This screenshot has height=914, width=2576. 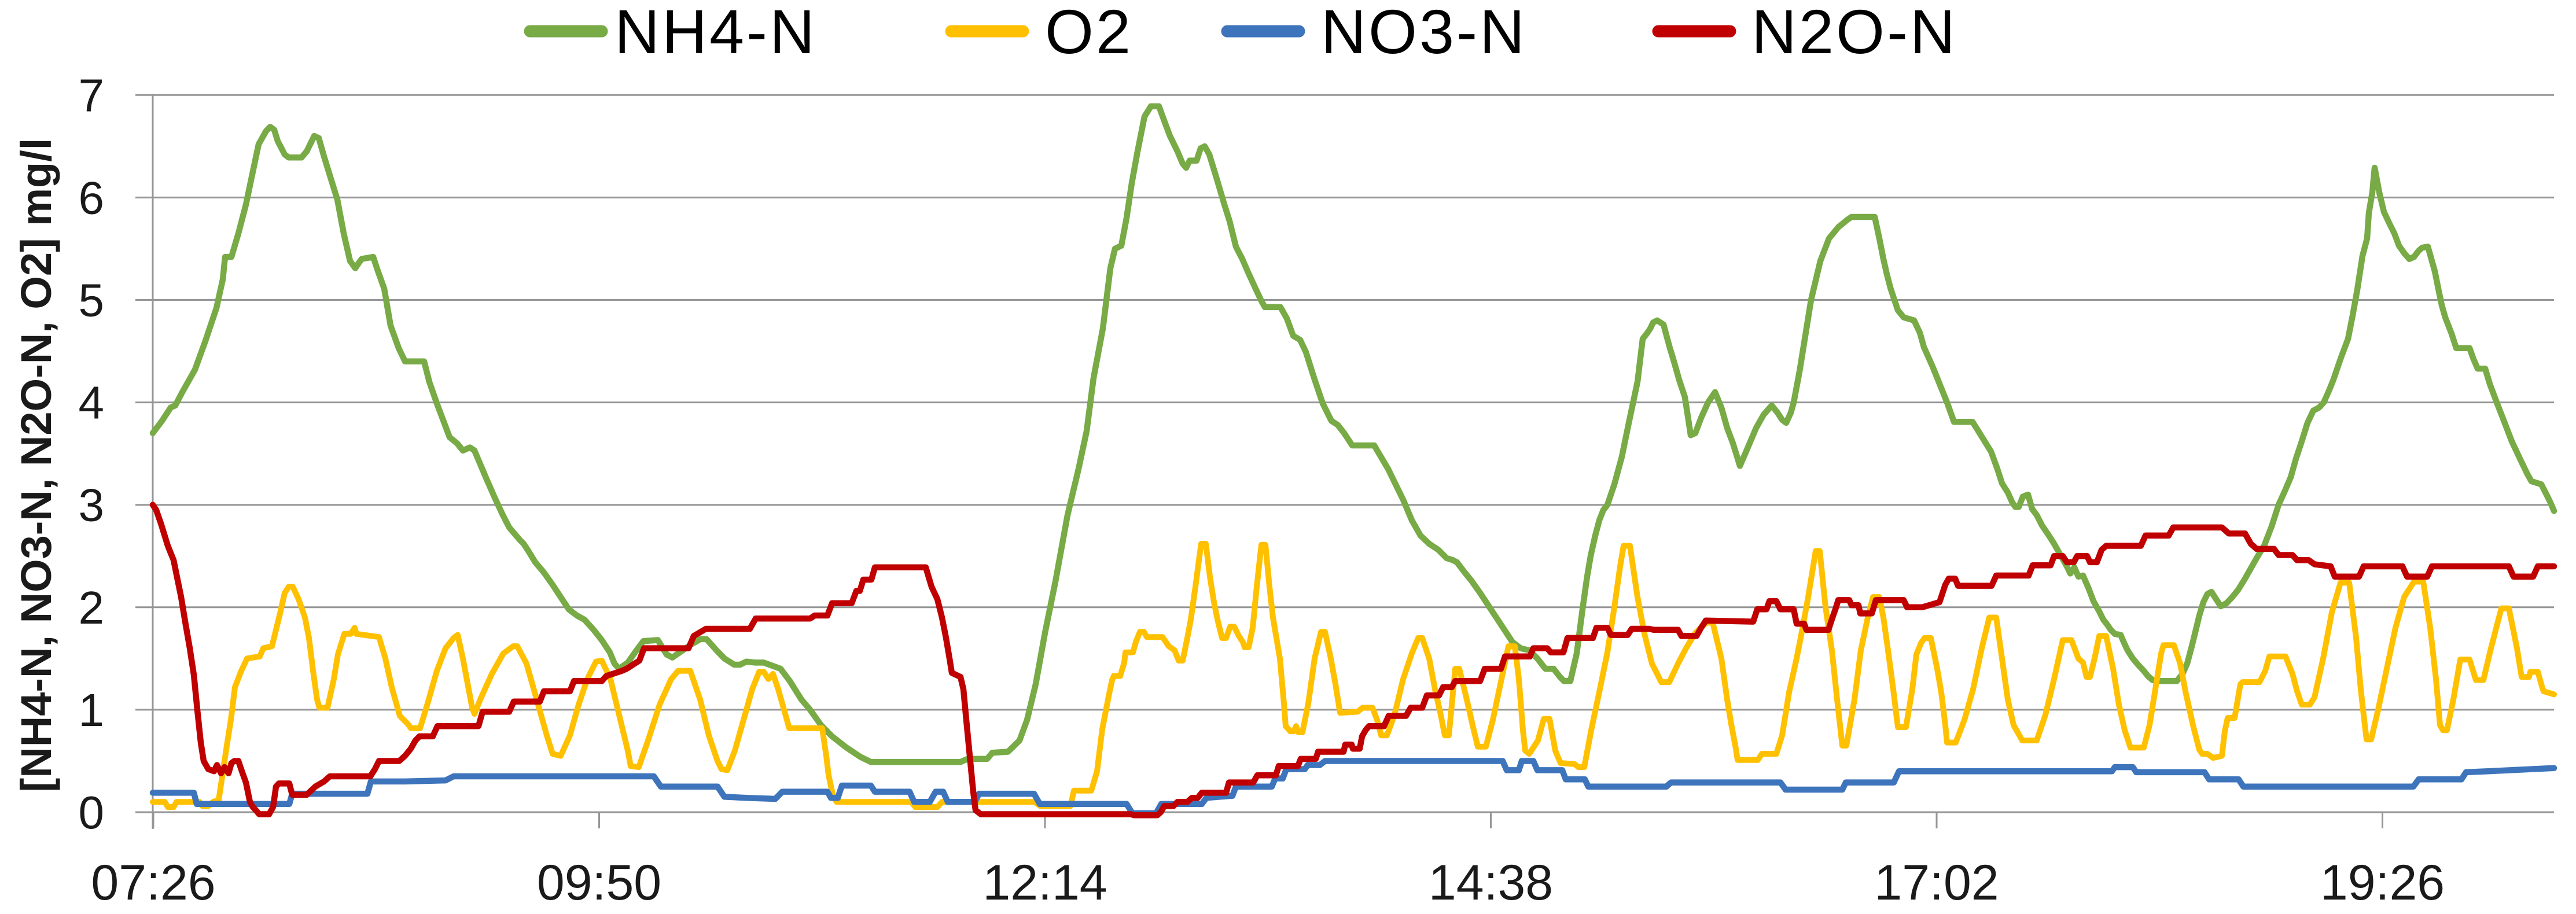 What do you see at coordinates (92, 607) in the screenshot?
I see `svg-text: 2` at bounding box center [92, 607].